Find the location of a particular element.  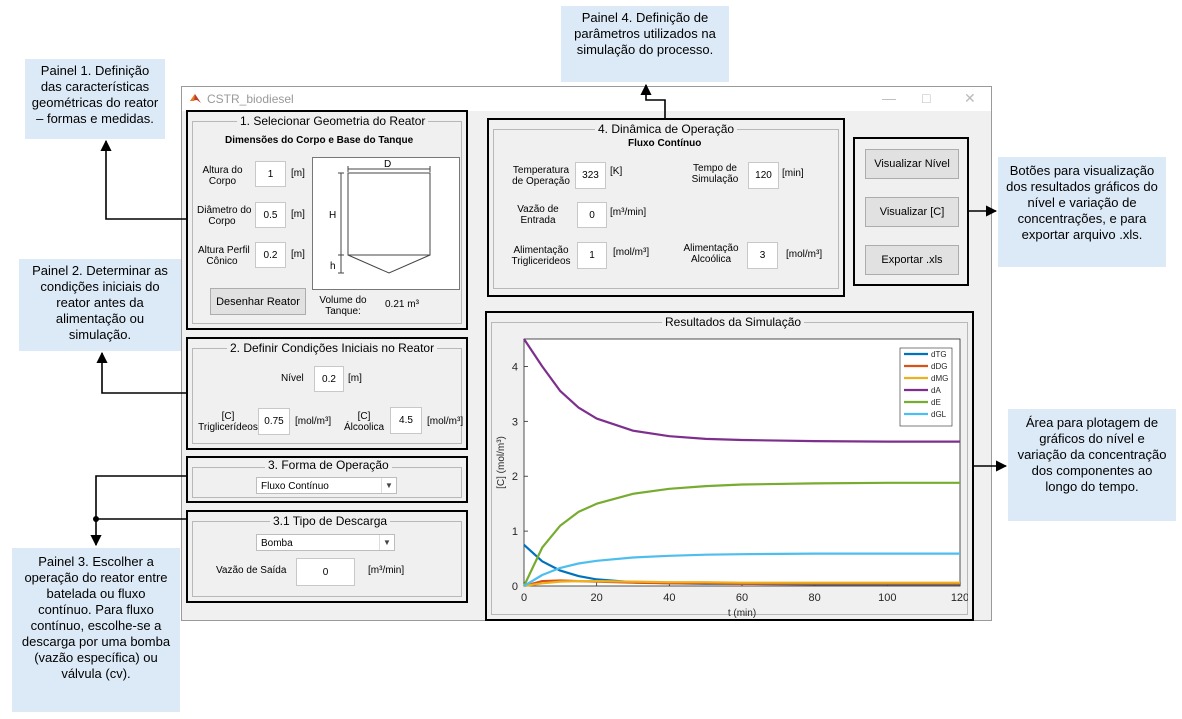

nivel-label: Nível is located at coordinates (292, 378).